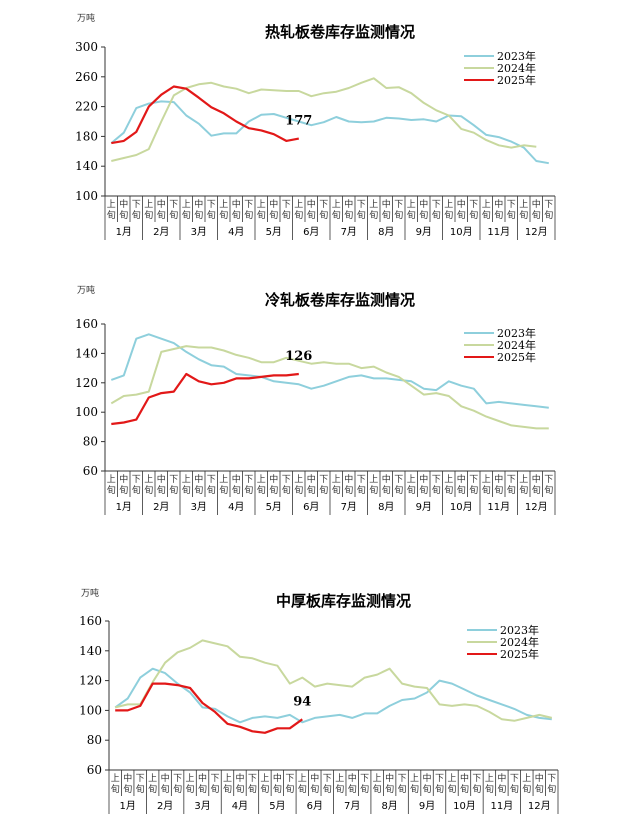 This screenshot has width=622, height=825. Describe the element at coordinates (298, 356) in the screenshot. I see `latest-value-annotation: 126` at that location.